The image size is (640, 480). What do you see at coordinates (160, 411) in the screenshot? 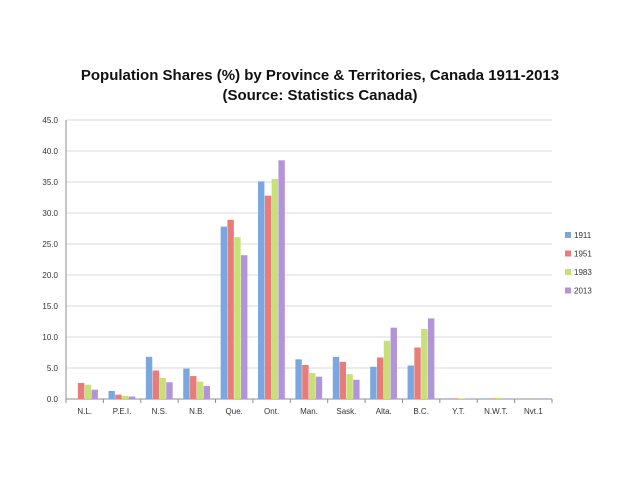
I see `x-tick-label: N.S.` at bounding box center [160, 411].